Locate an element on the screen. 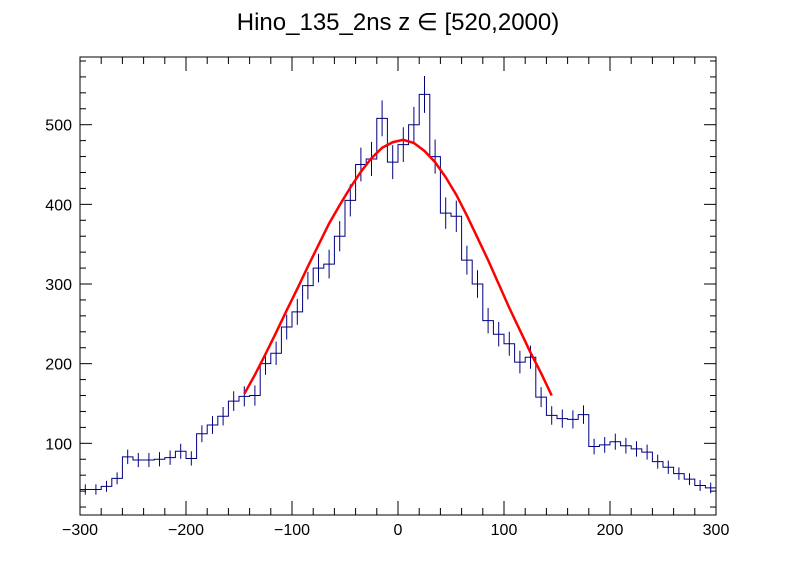 This screenshot has height=572, width=796. chart-title: Hino_135_2ns z ∈ [520,2000) is located at coordinates (398, 22).